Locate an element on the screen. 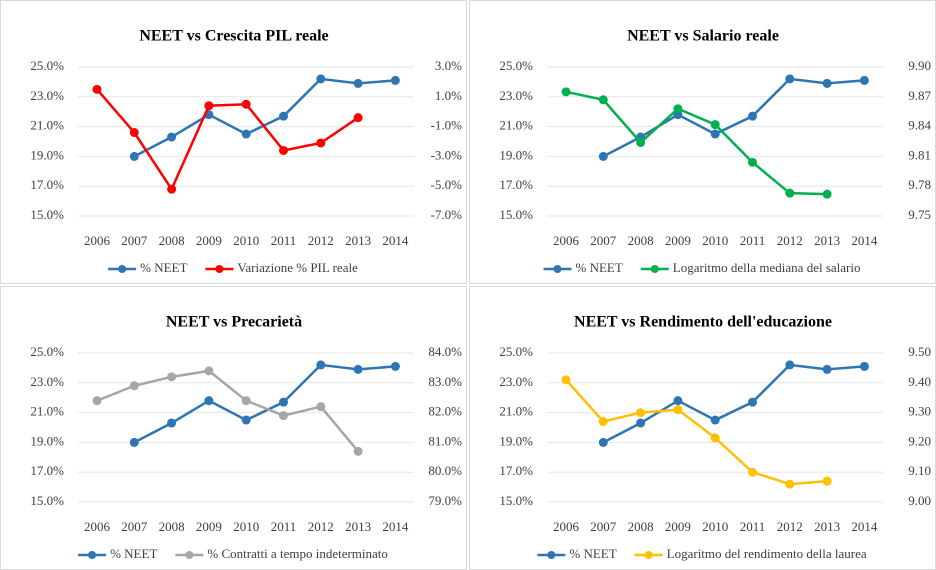 The image size is (936, 570). y2-tick-label: 83.0% is located at coordinates (445, 381).